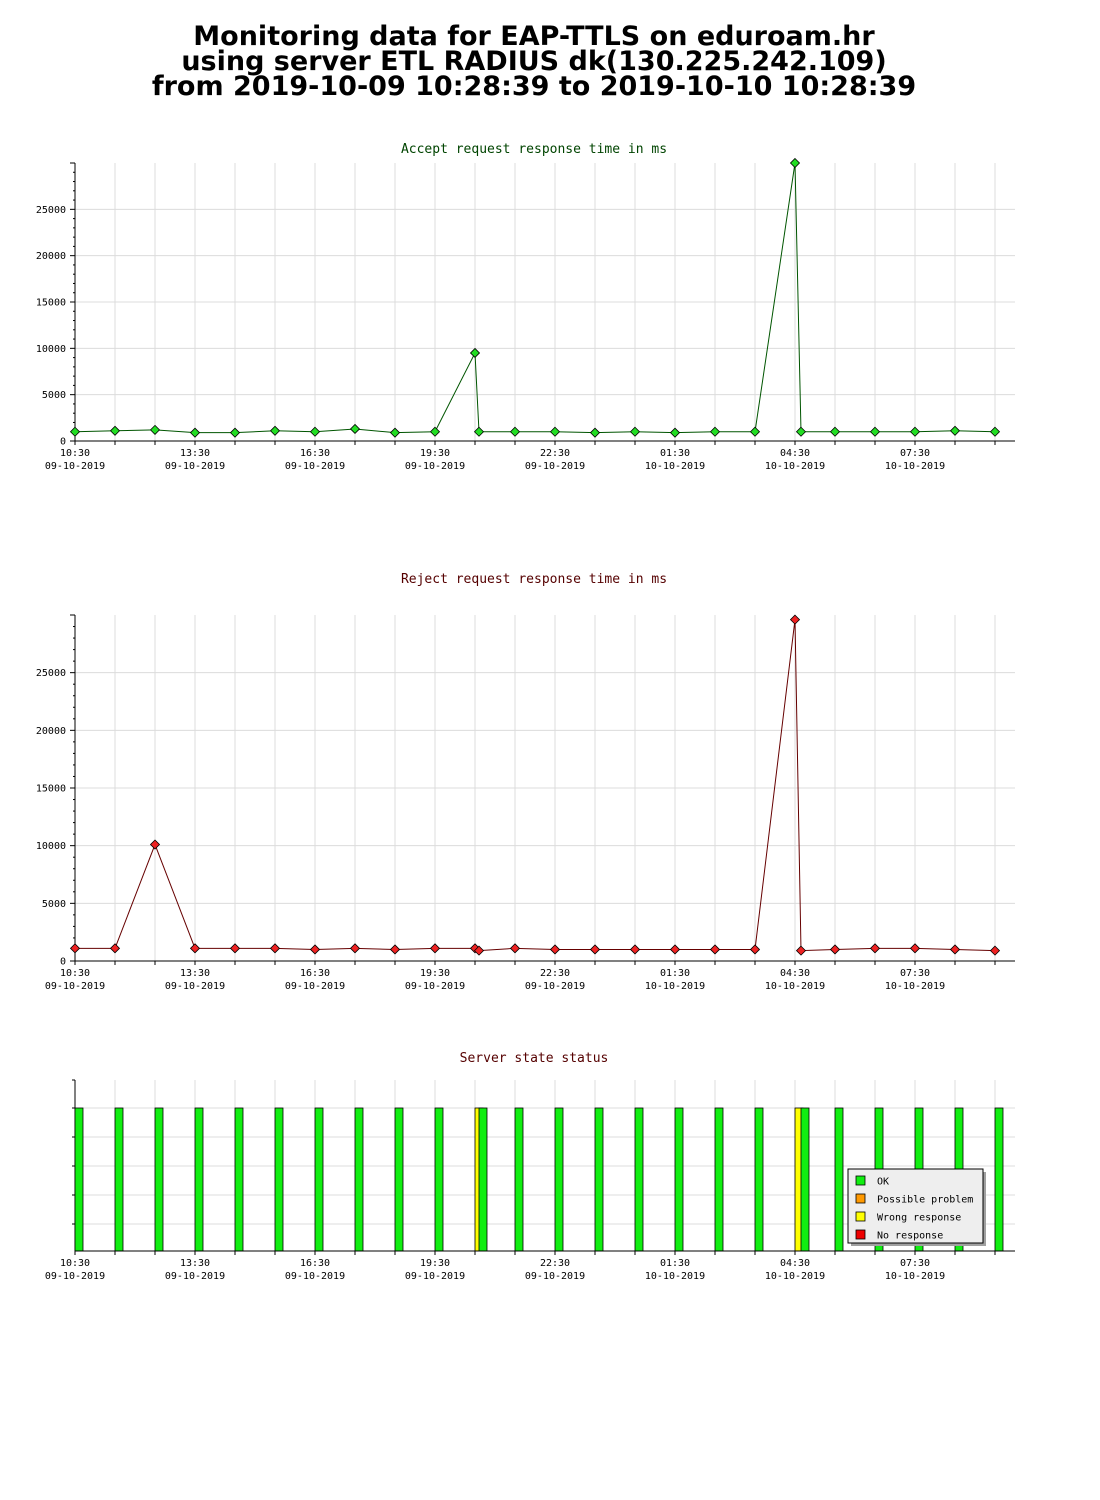 This screenshot has height=1500, width=1100. I want to click on legend-label: Possible problem, so click(925, 1200).